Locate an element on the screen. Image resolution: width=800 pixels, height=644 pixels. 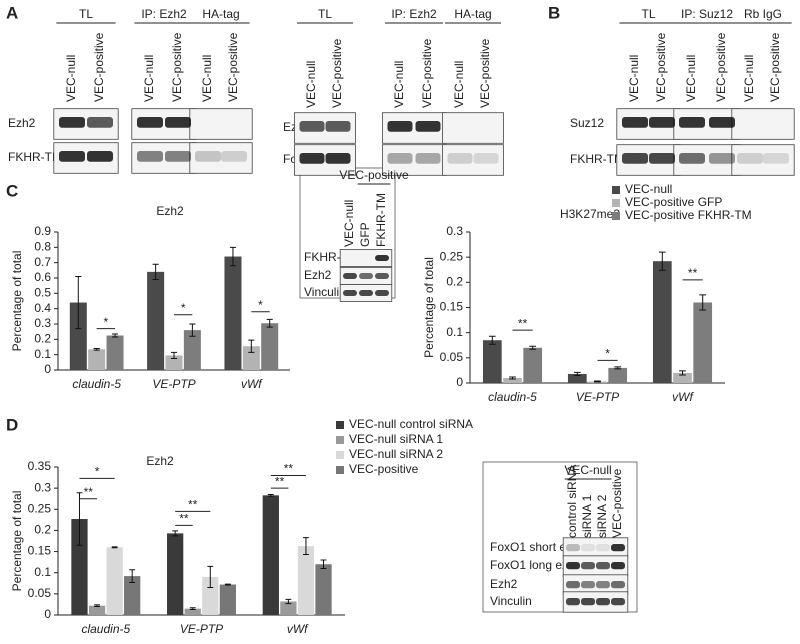
x-tick-label: vWf is located at coordinates (298, 629).